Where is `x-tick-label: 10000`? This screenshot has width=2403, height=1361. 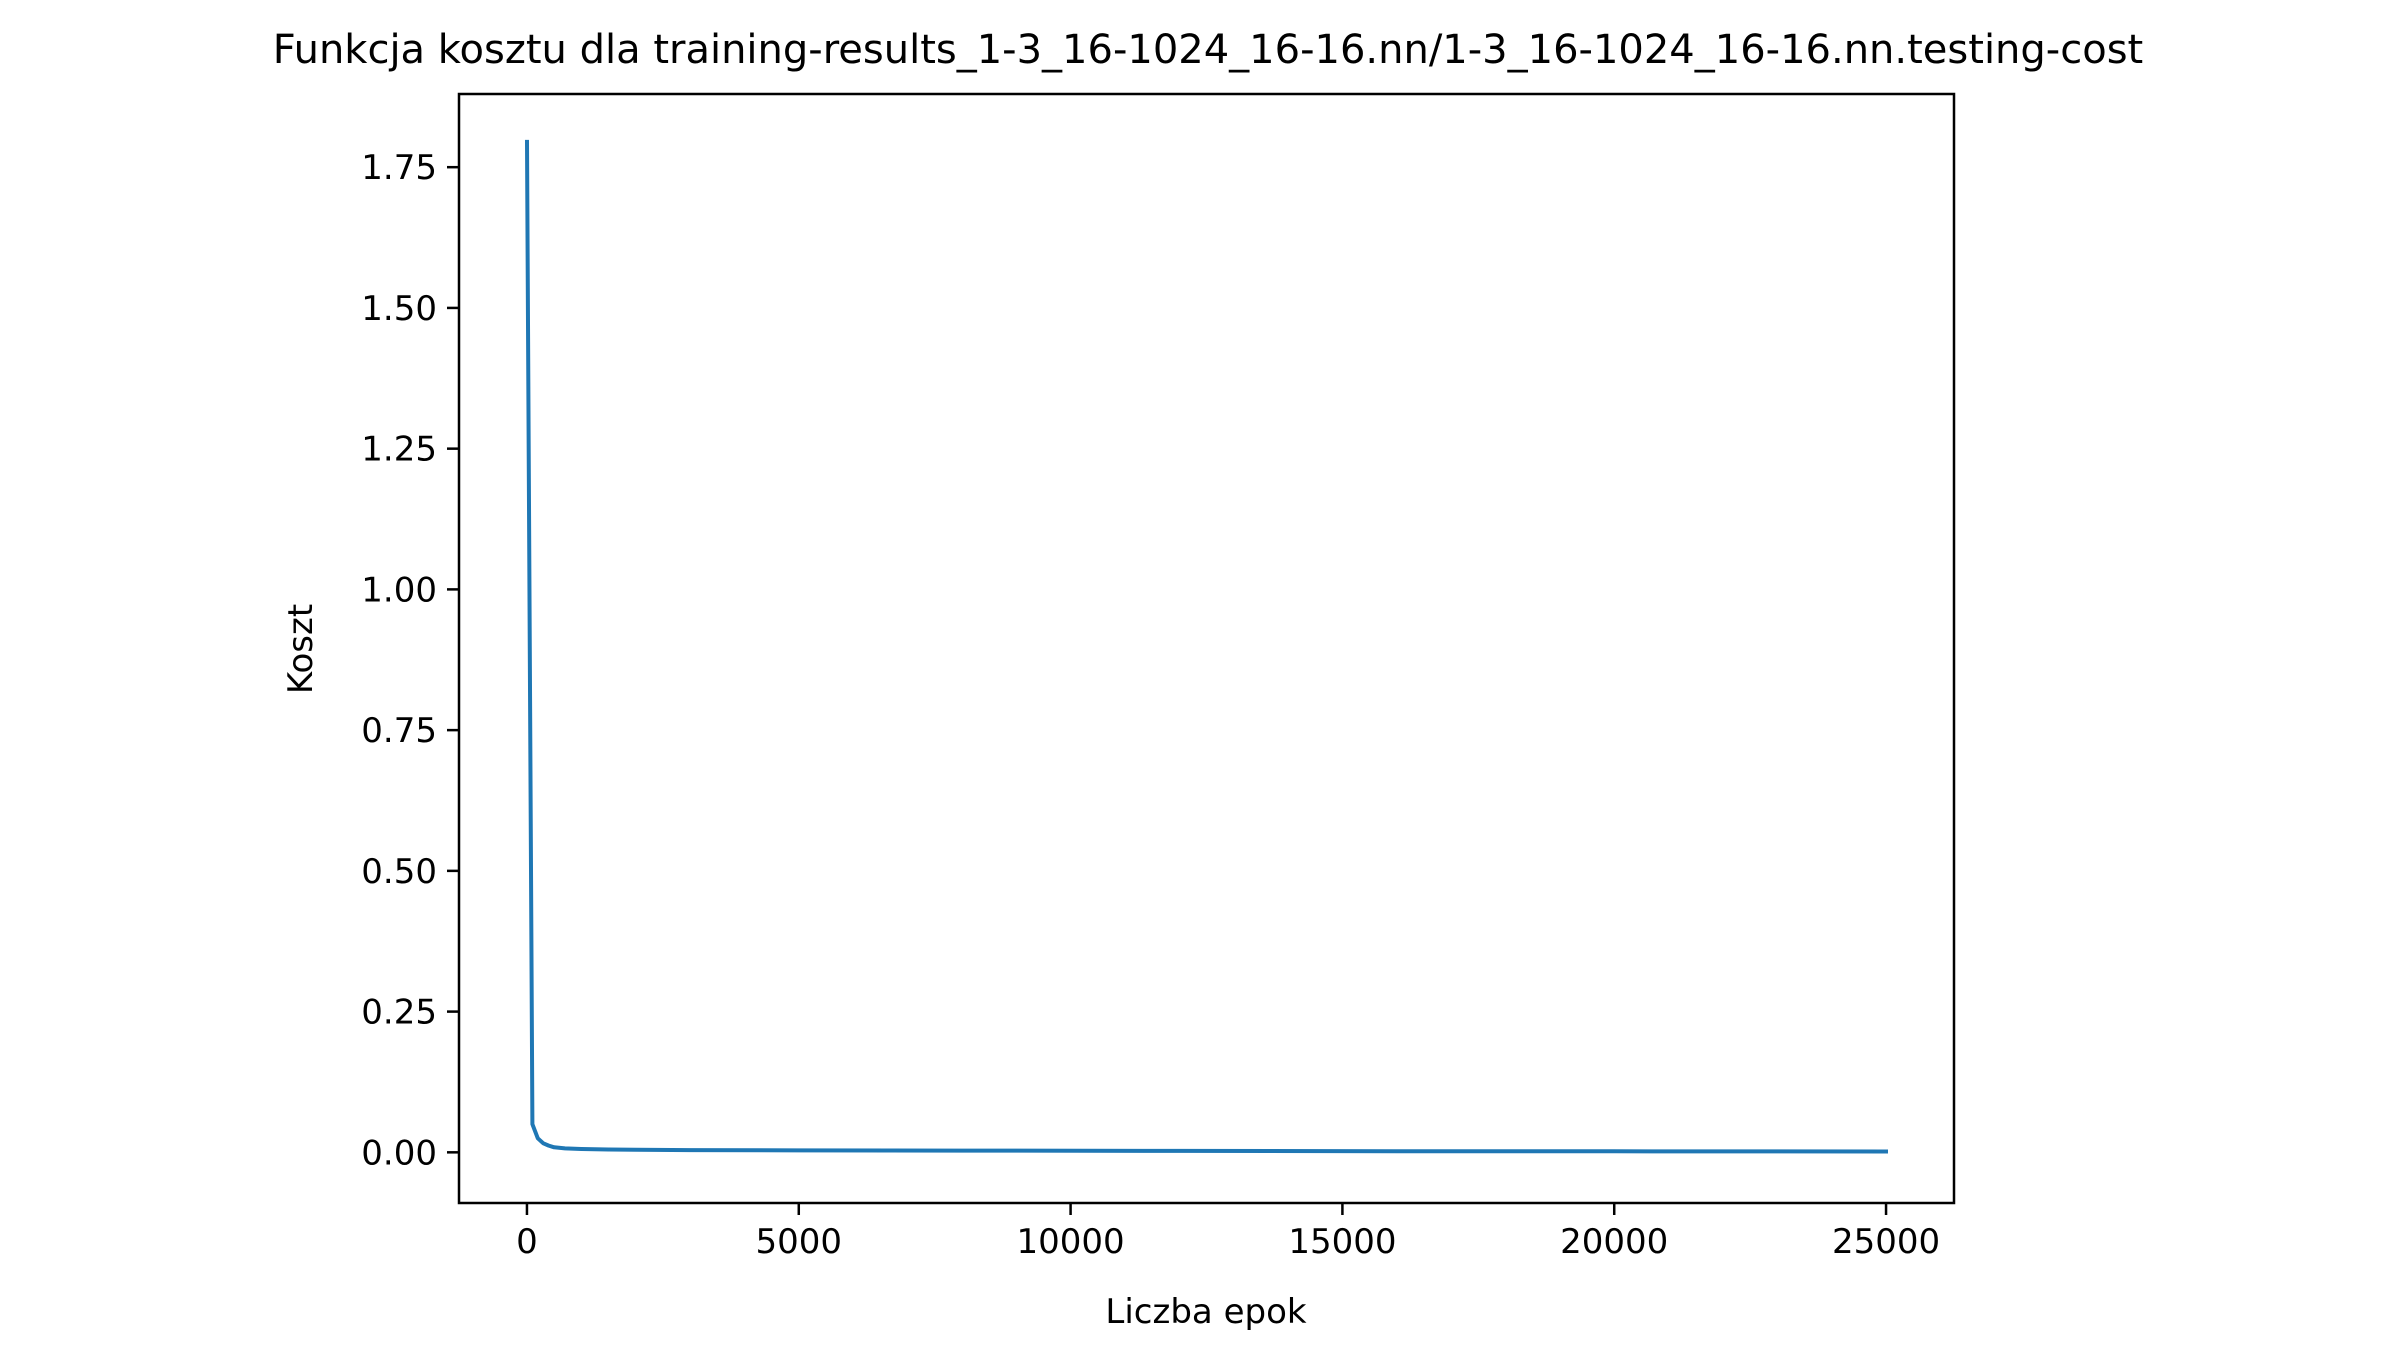 x-tick-label: 10000 is located at coordinates (1071, 1242).